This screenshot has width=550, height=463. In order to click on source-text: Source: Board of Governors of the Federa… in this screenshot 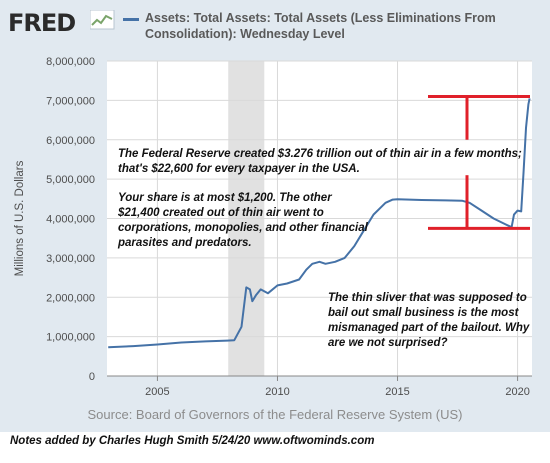, I will do `click(275, 414)`.